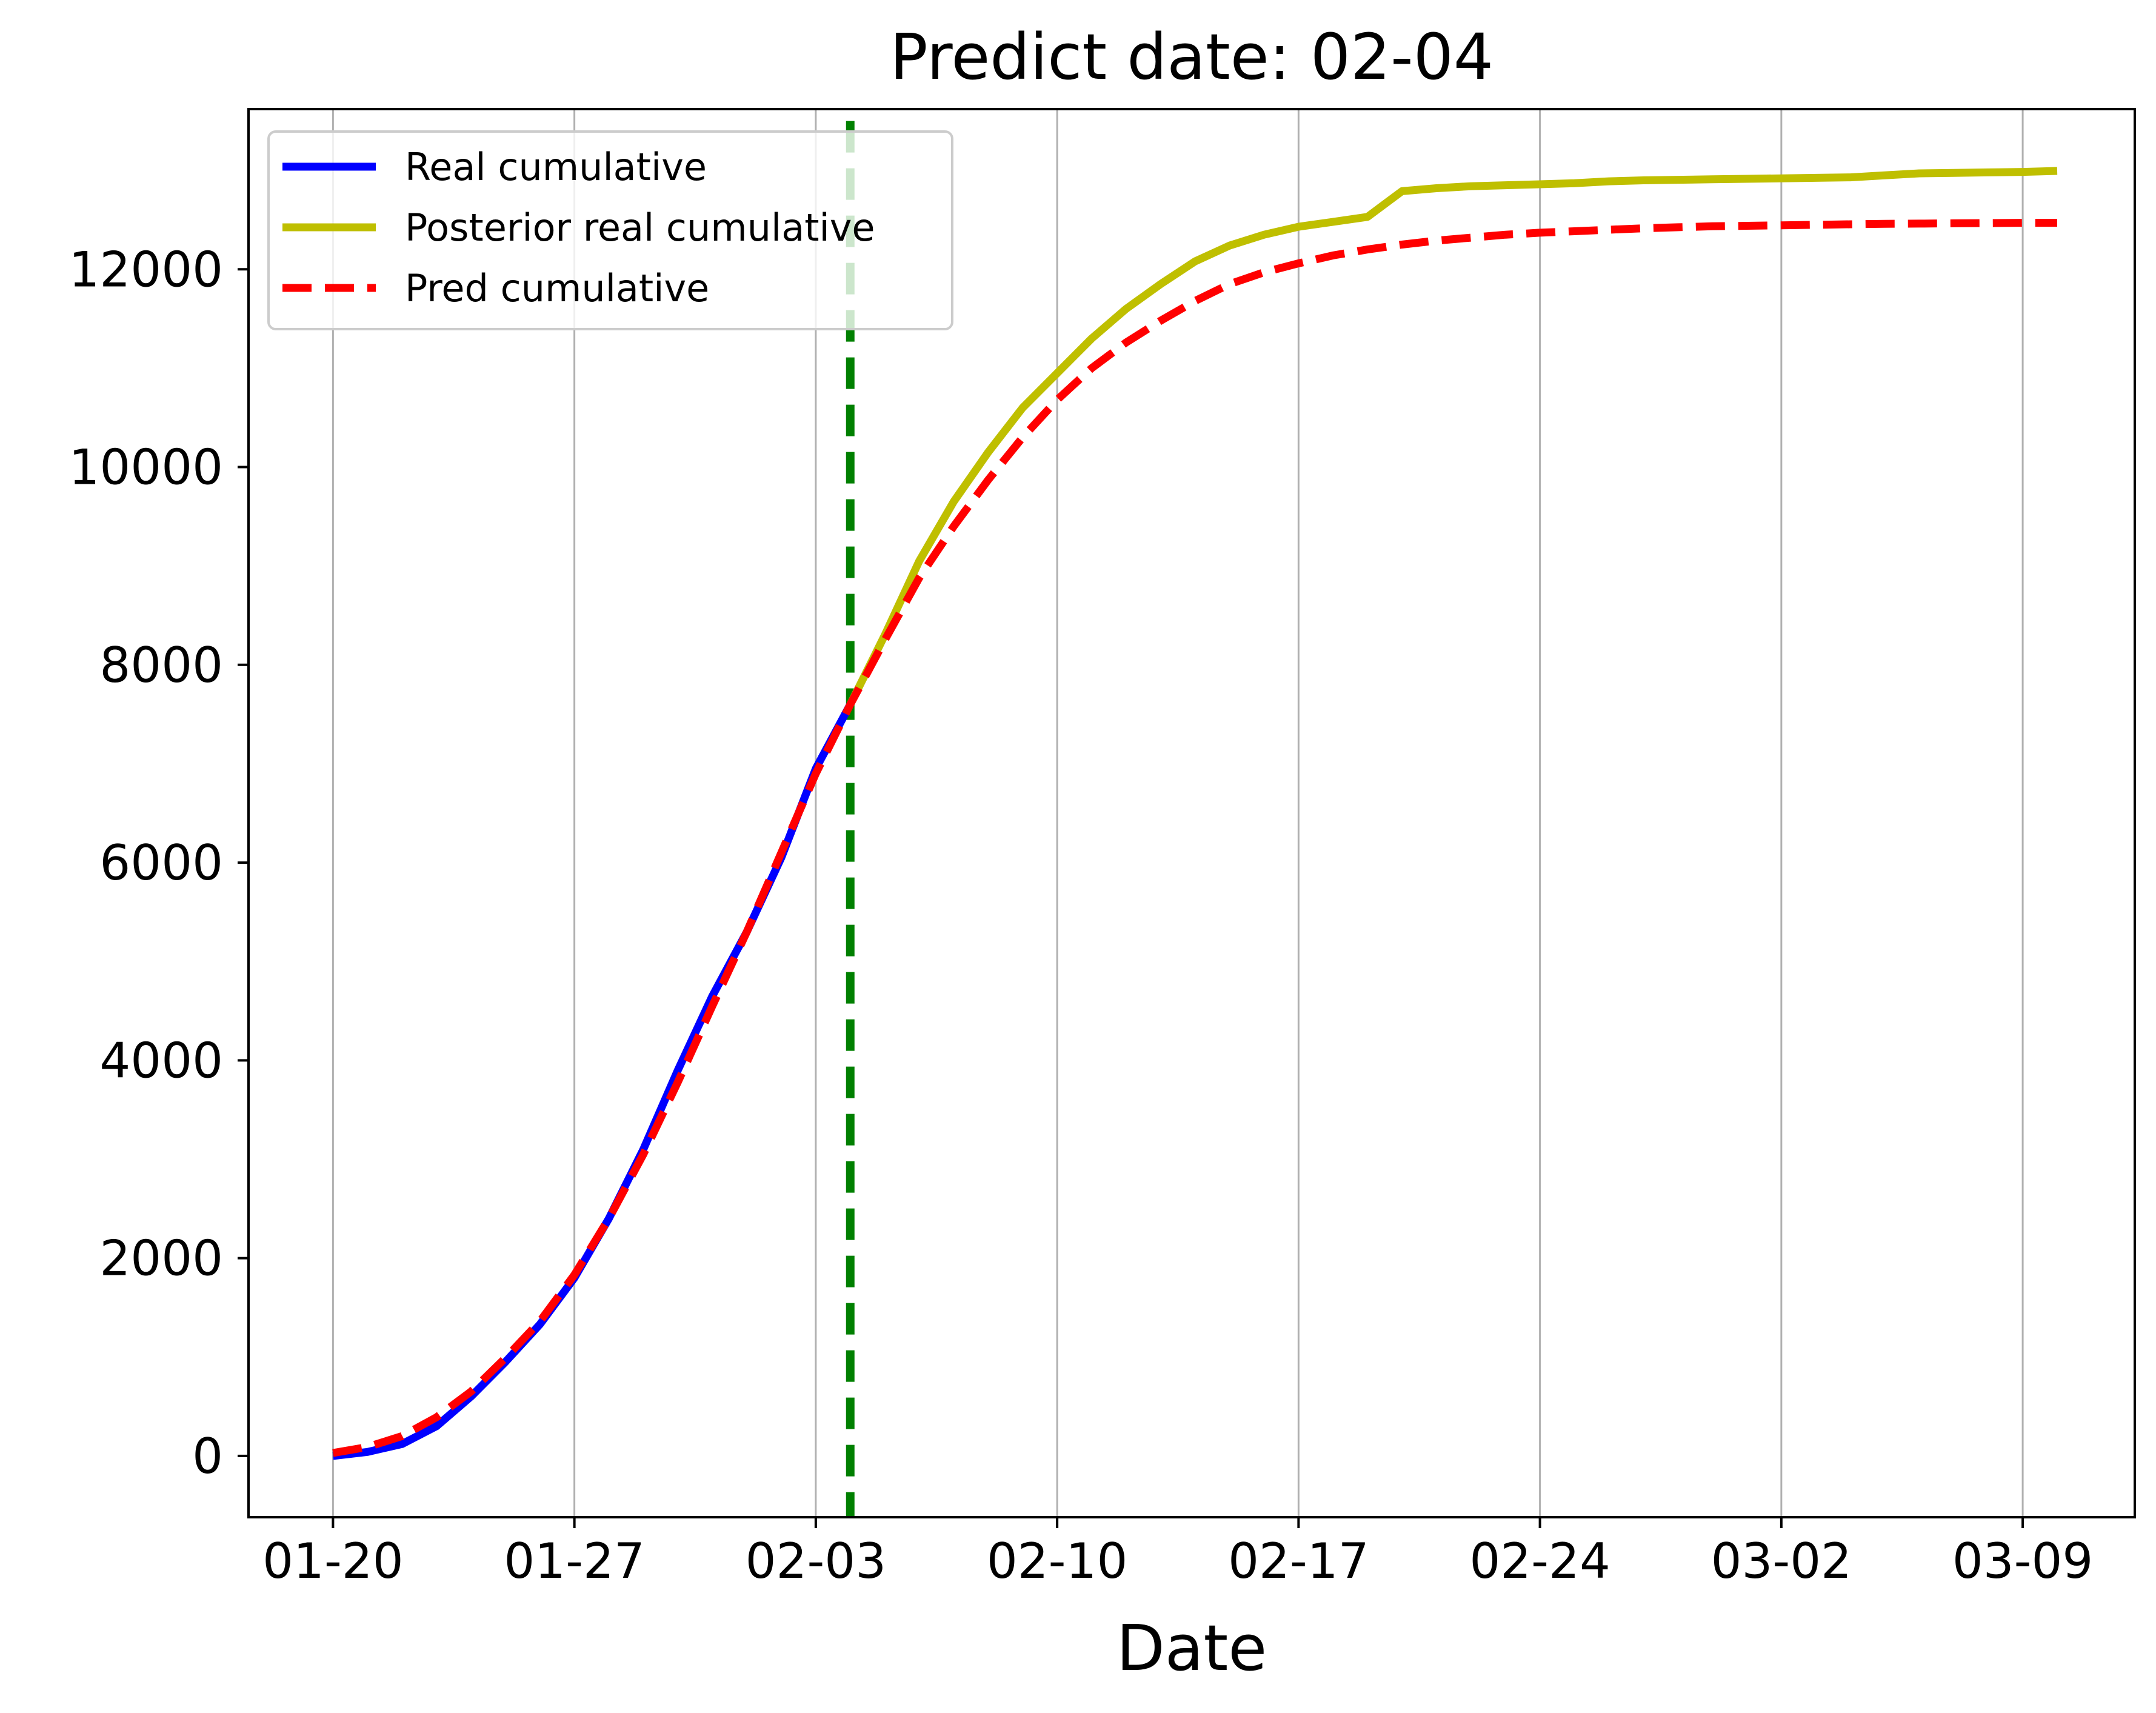 This screenshot has width=2156, height=1713. I want to click on x-tick-label: 03-02, so click(1781, 1561).